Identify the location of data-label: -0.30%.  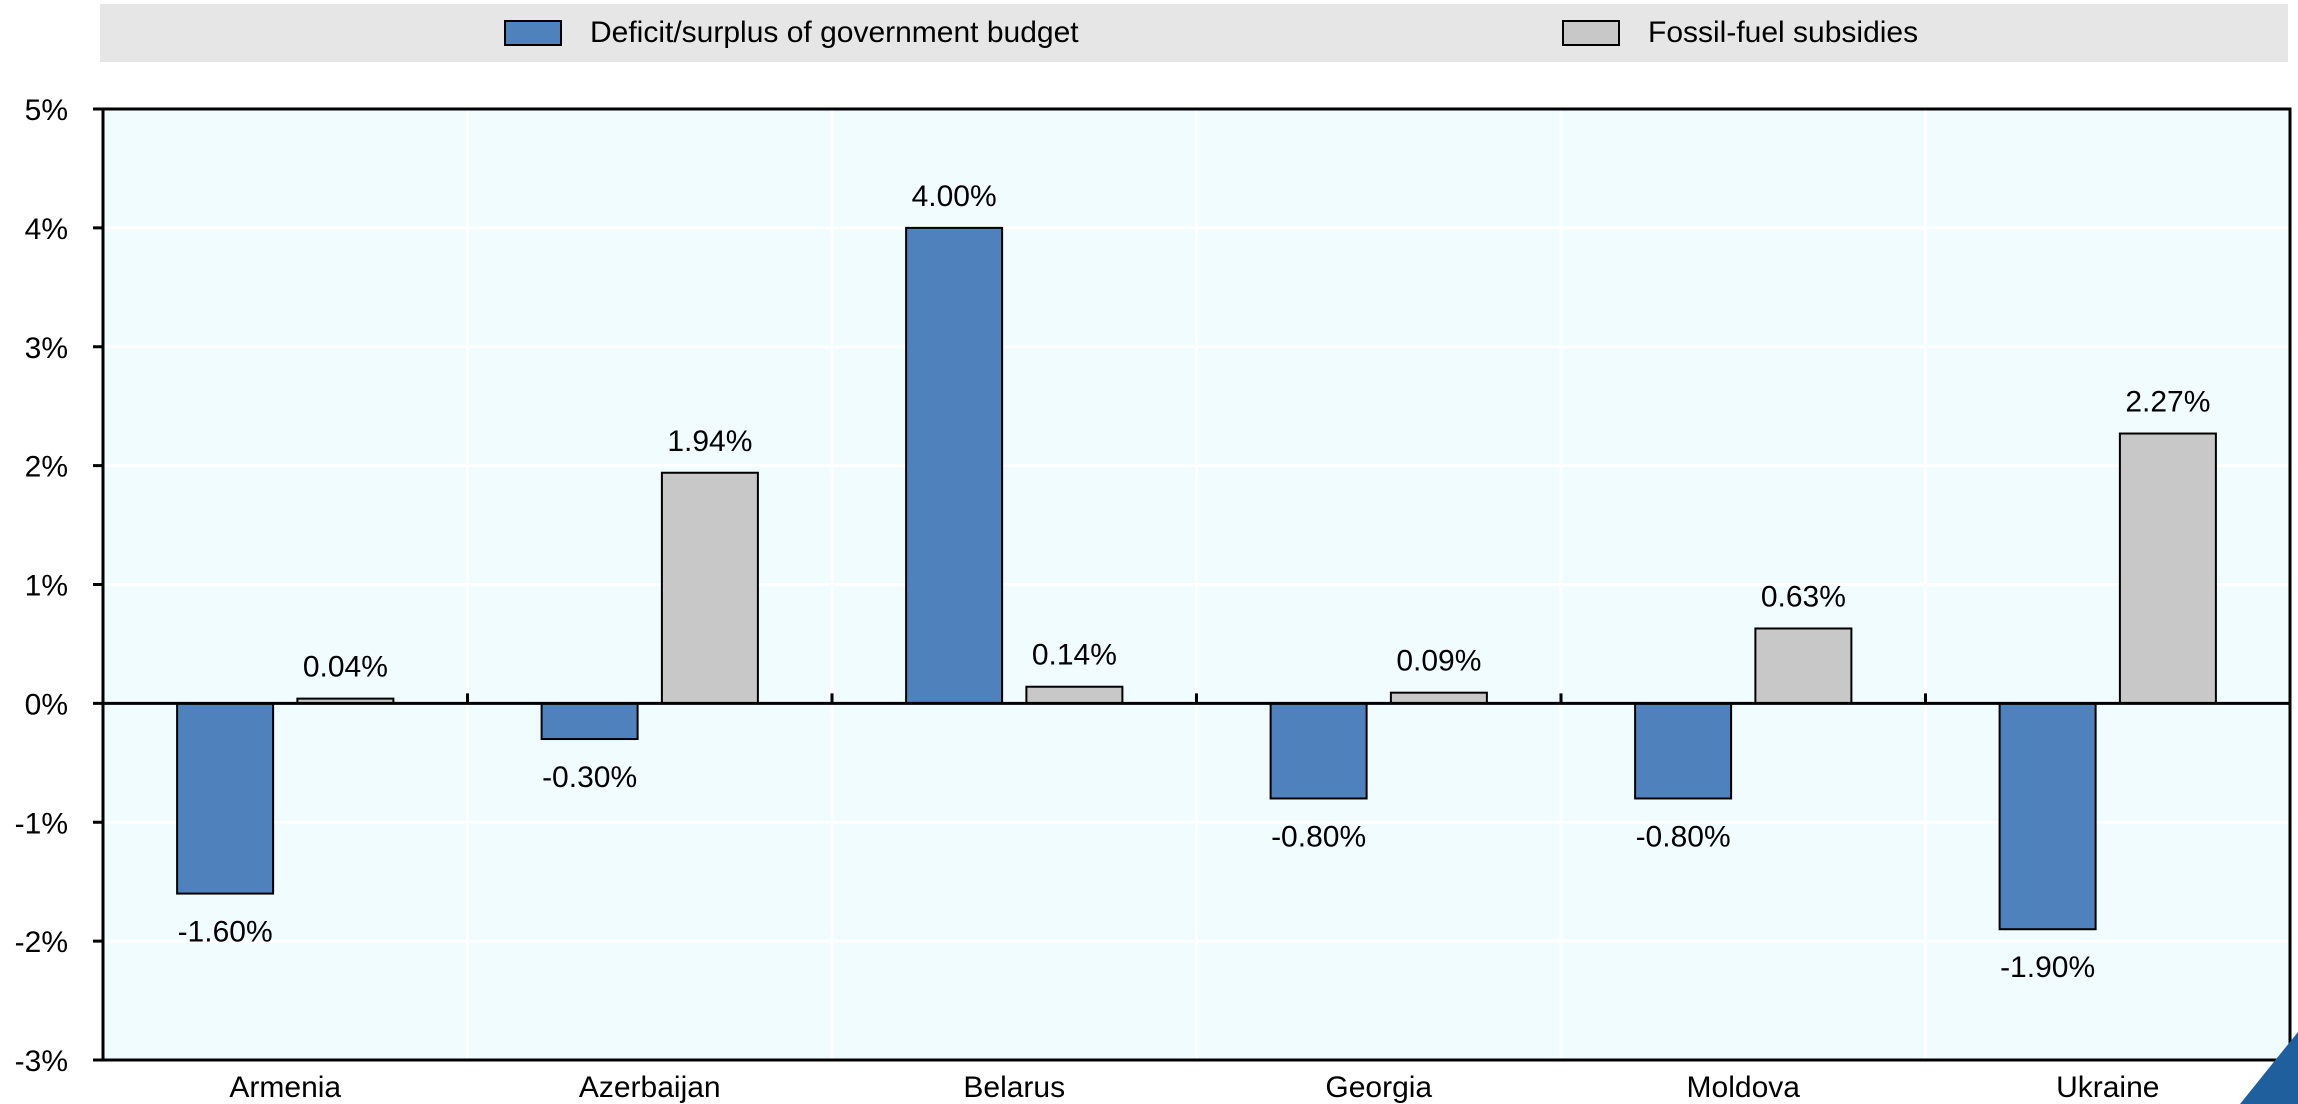
(589, 777).